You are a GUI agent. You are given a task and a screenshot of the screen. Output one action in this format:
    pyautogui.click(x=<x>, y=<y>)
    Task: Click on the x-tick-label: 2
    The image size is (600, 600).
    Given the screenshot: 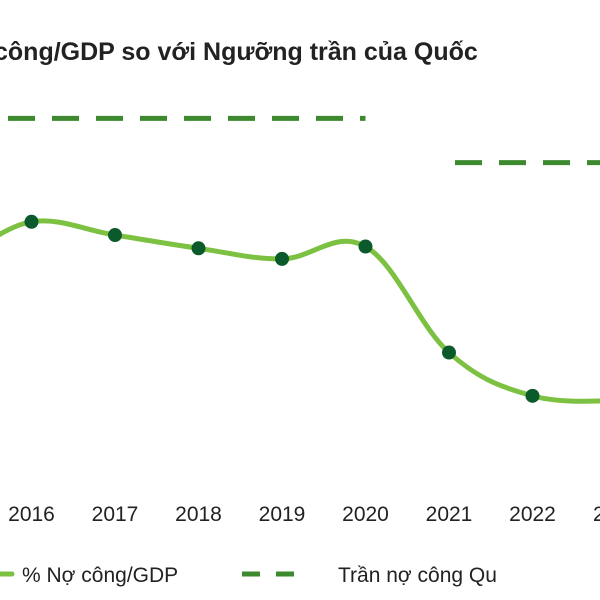 What is the action you would take?
    pyautogui.click(x=596, y=514)
    